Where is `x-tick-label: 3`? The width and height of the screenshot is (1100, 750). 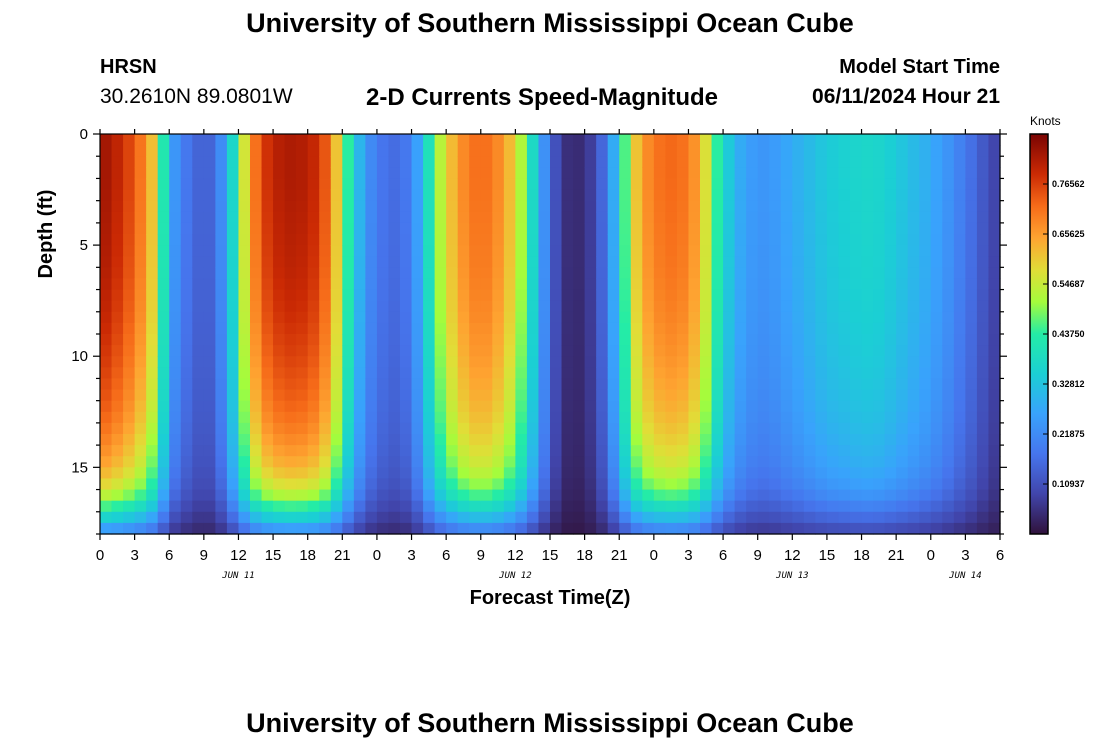 x-tick-label: 3 is located at coordinates (134, 555).